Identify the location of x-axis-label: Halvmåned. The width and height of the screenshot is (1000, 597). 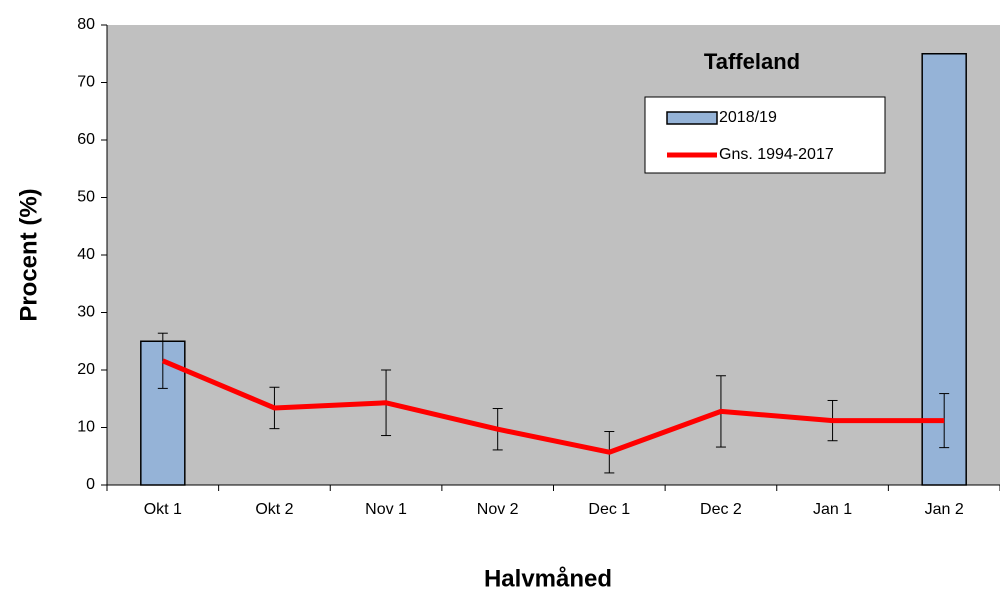
(548, 578).